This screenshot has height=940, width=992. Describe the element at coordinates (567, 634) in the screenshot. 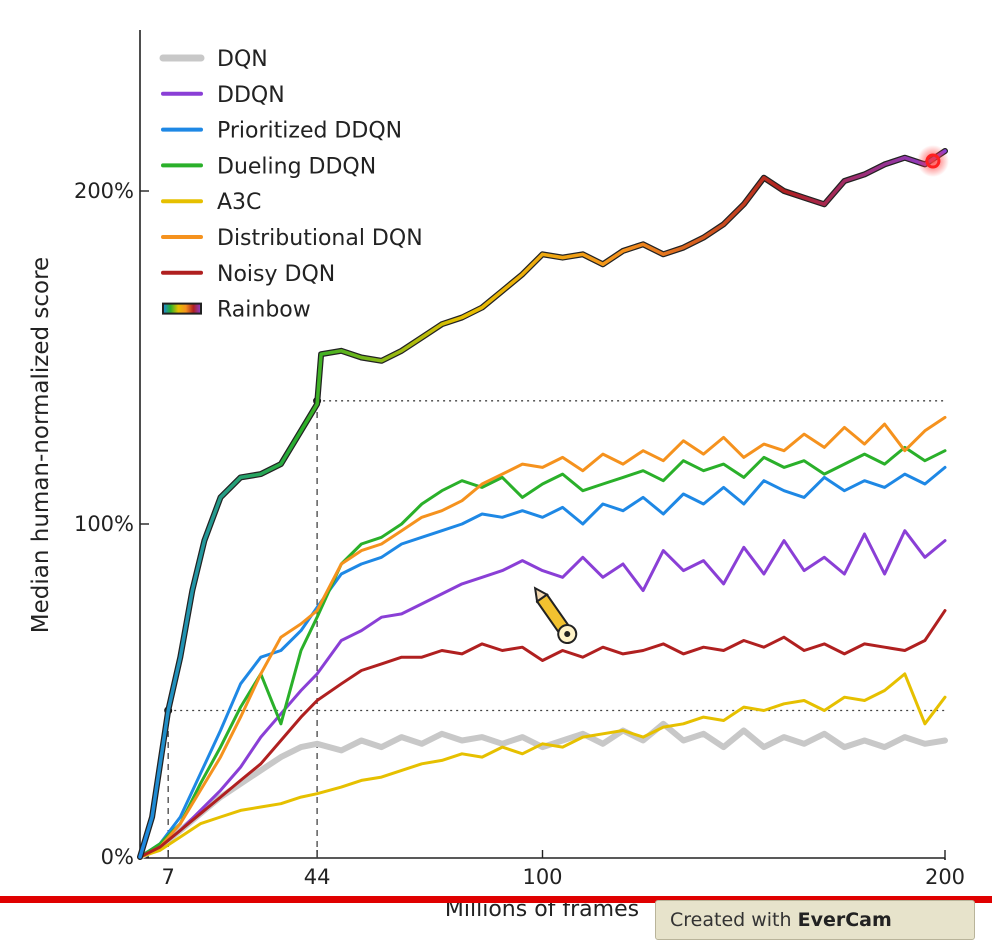

I see `pencil-end-dot` at that location.